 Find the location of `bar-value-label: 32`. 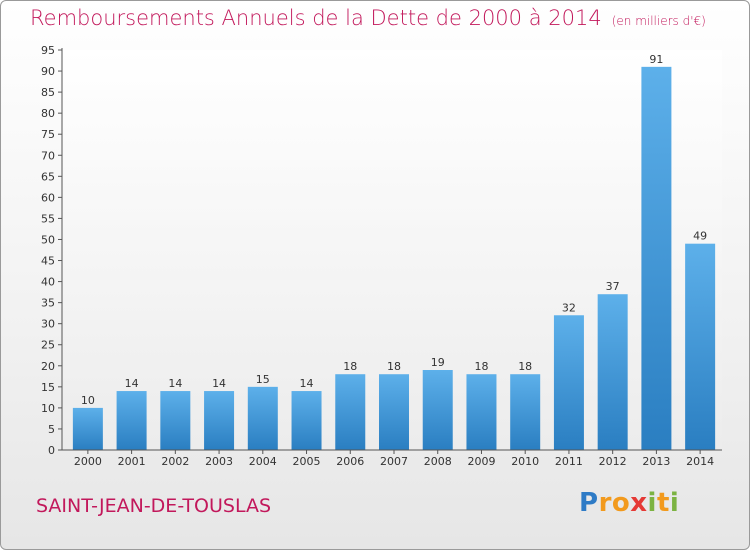

bar-value-label: 32 is located at coordinates (569, 307).